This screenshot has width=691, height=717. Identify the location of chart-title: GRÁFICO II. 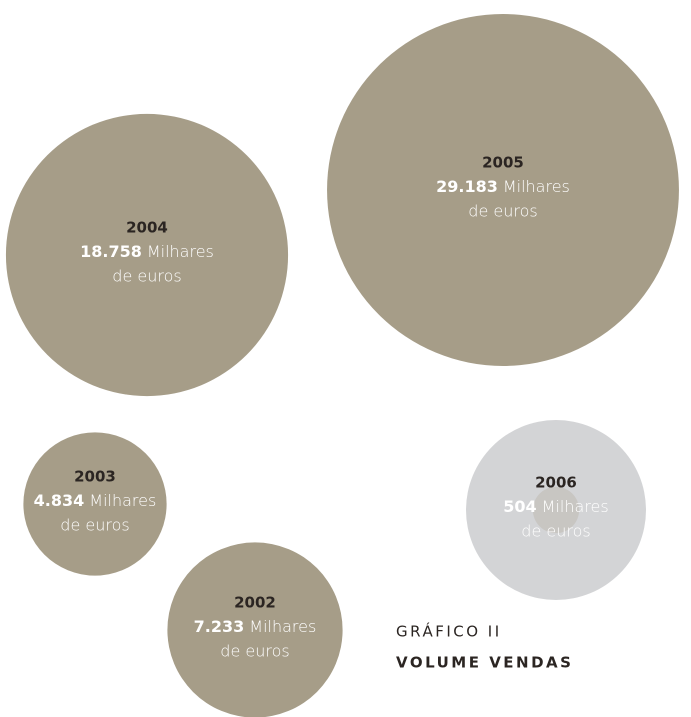
(449, 631).